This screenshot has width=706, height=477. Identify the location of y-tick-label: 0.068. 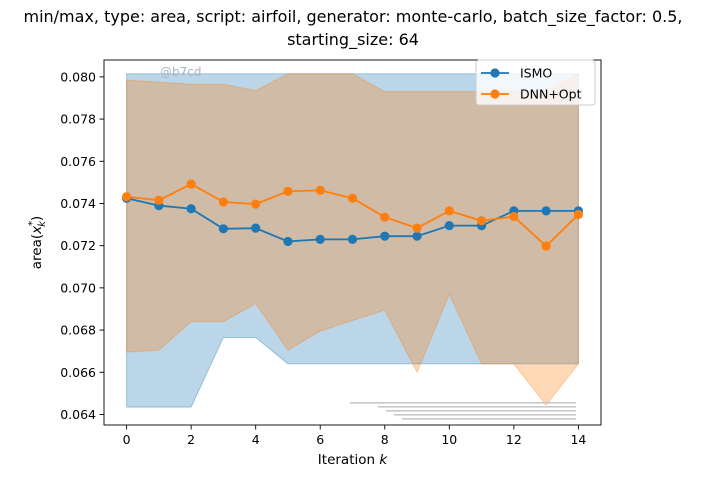
(78, 330).